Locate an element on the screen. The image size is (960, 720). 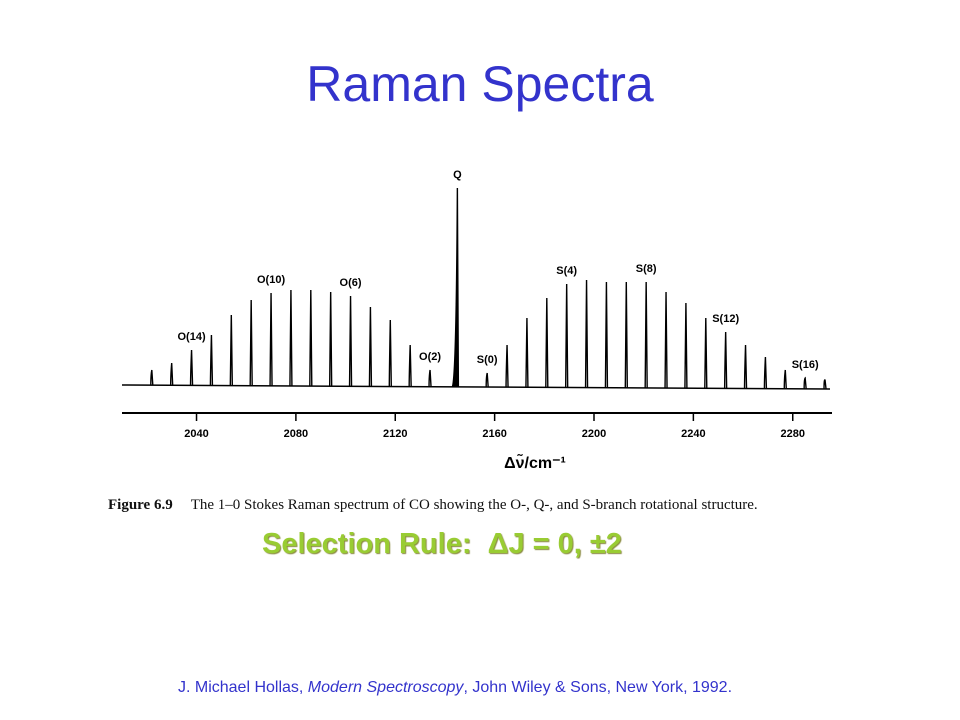
citation-publisher: , John Wiley & Sons, New York, 1992. is located at coordinates (598, 687).